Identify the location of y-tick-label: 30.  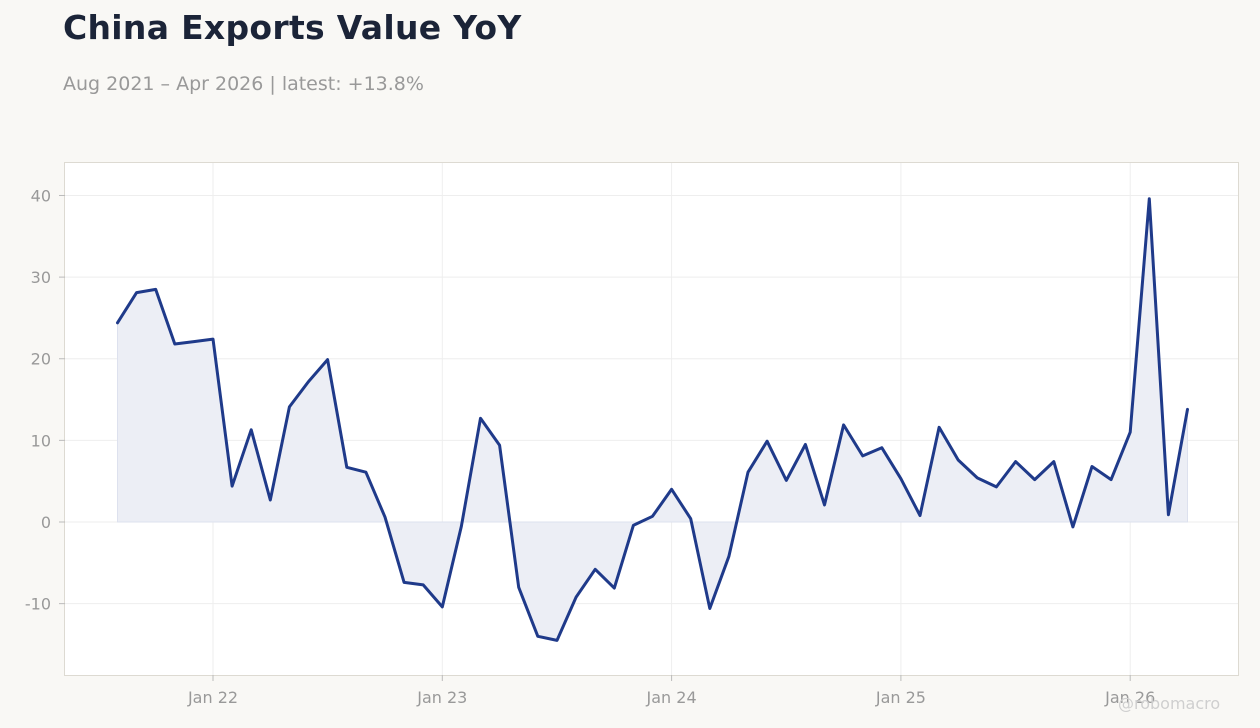
(41, 277).